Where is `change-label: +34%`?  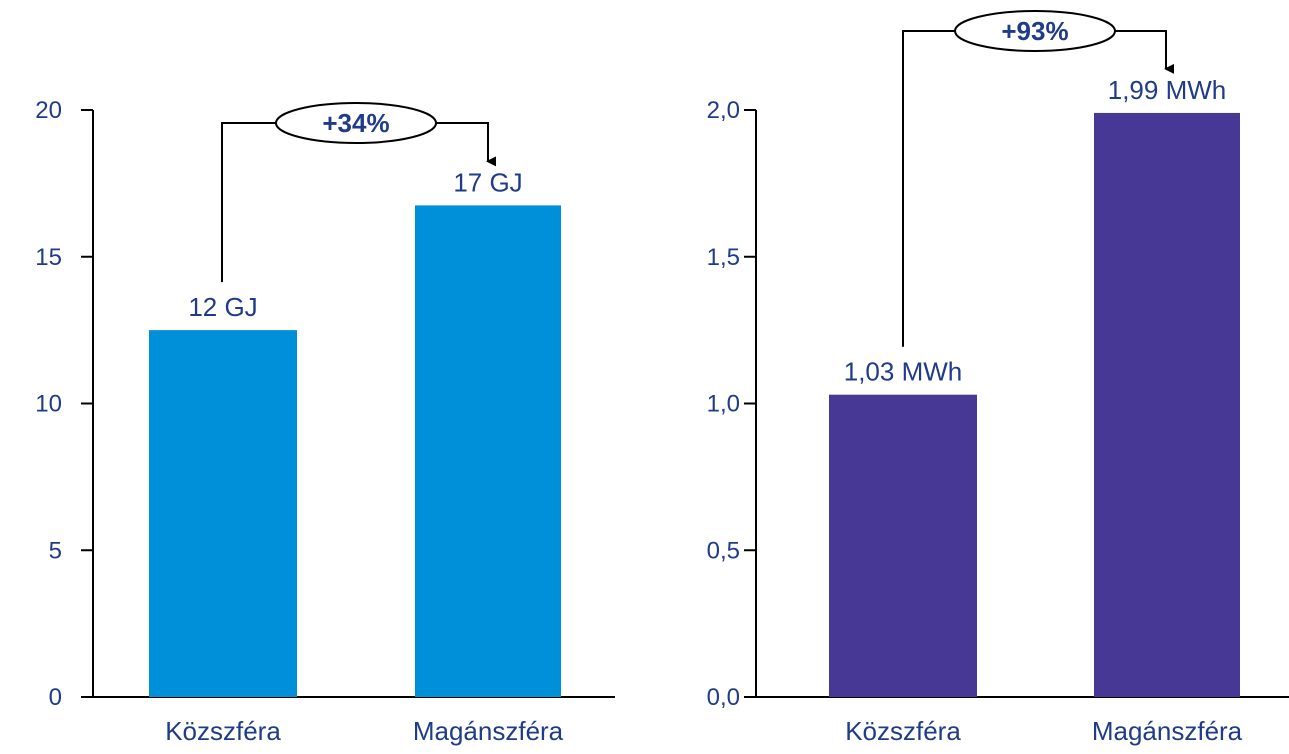
change-label: +34% is located at coordinates (355, 123).